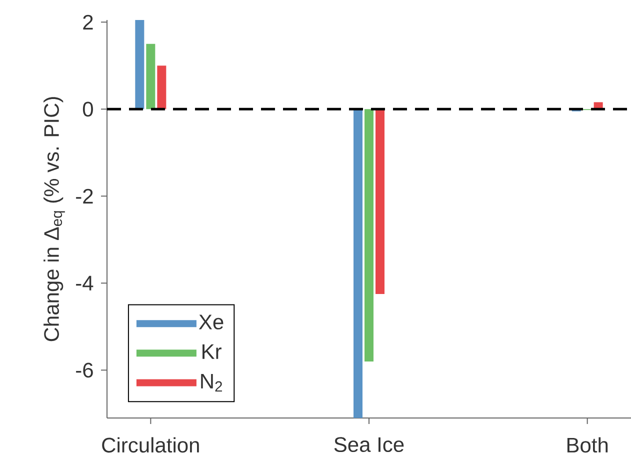 This screenshot has height=465, width=631. I want to click on y-tick-label: 0, so click(87, 109).